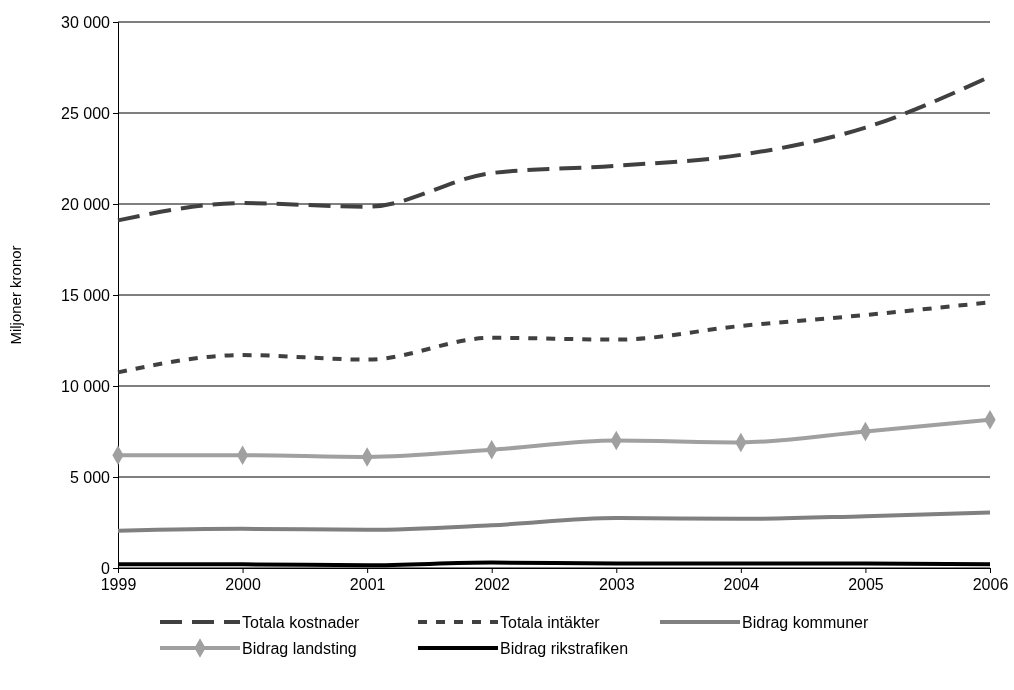  Describe the element at coordinates (492, 585) in the screenshot. I see `x-tick-label: 2002` at that location.